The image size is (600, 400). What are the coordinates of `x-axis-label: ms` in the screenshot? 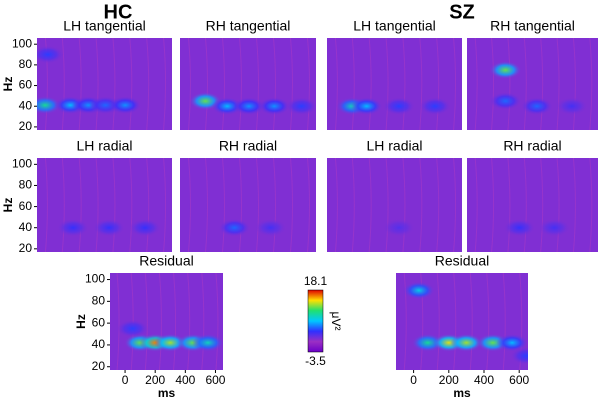 It's located at (167, 393).